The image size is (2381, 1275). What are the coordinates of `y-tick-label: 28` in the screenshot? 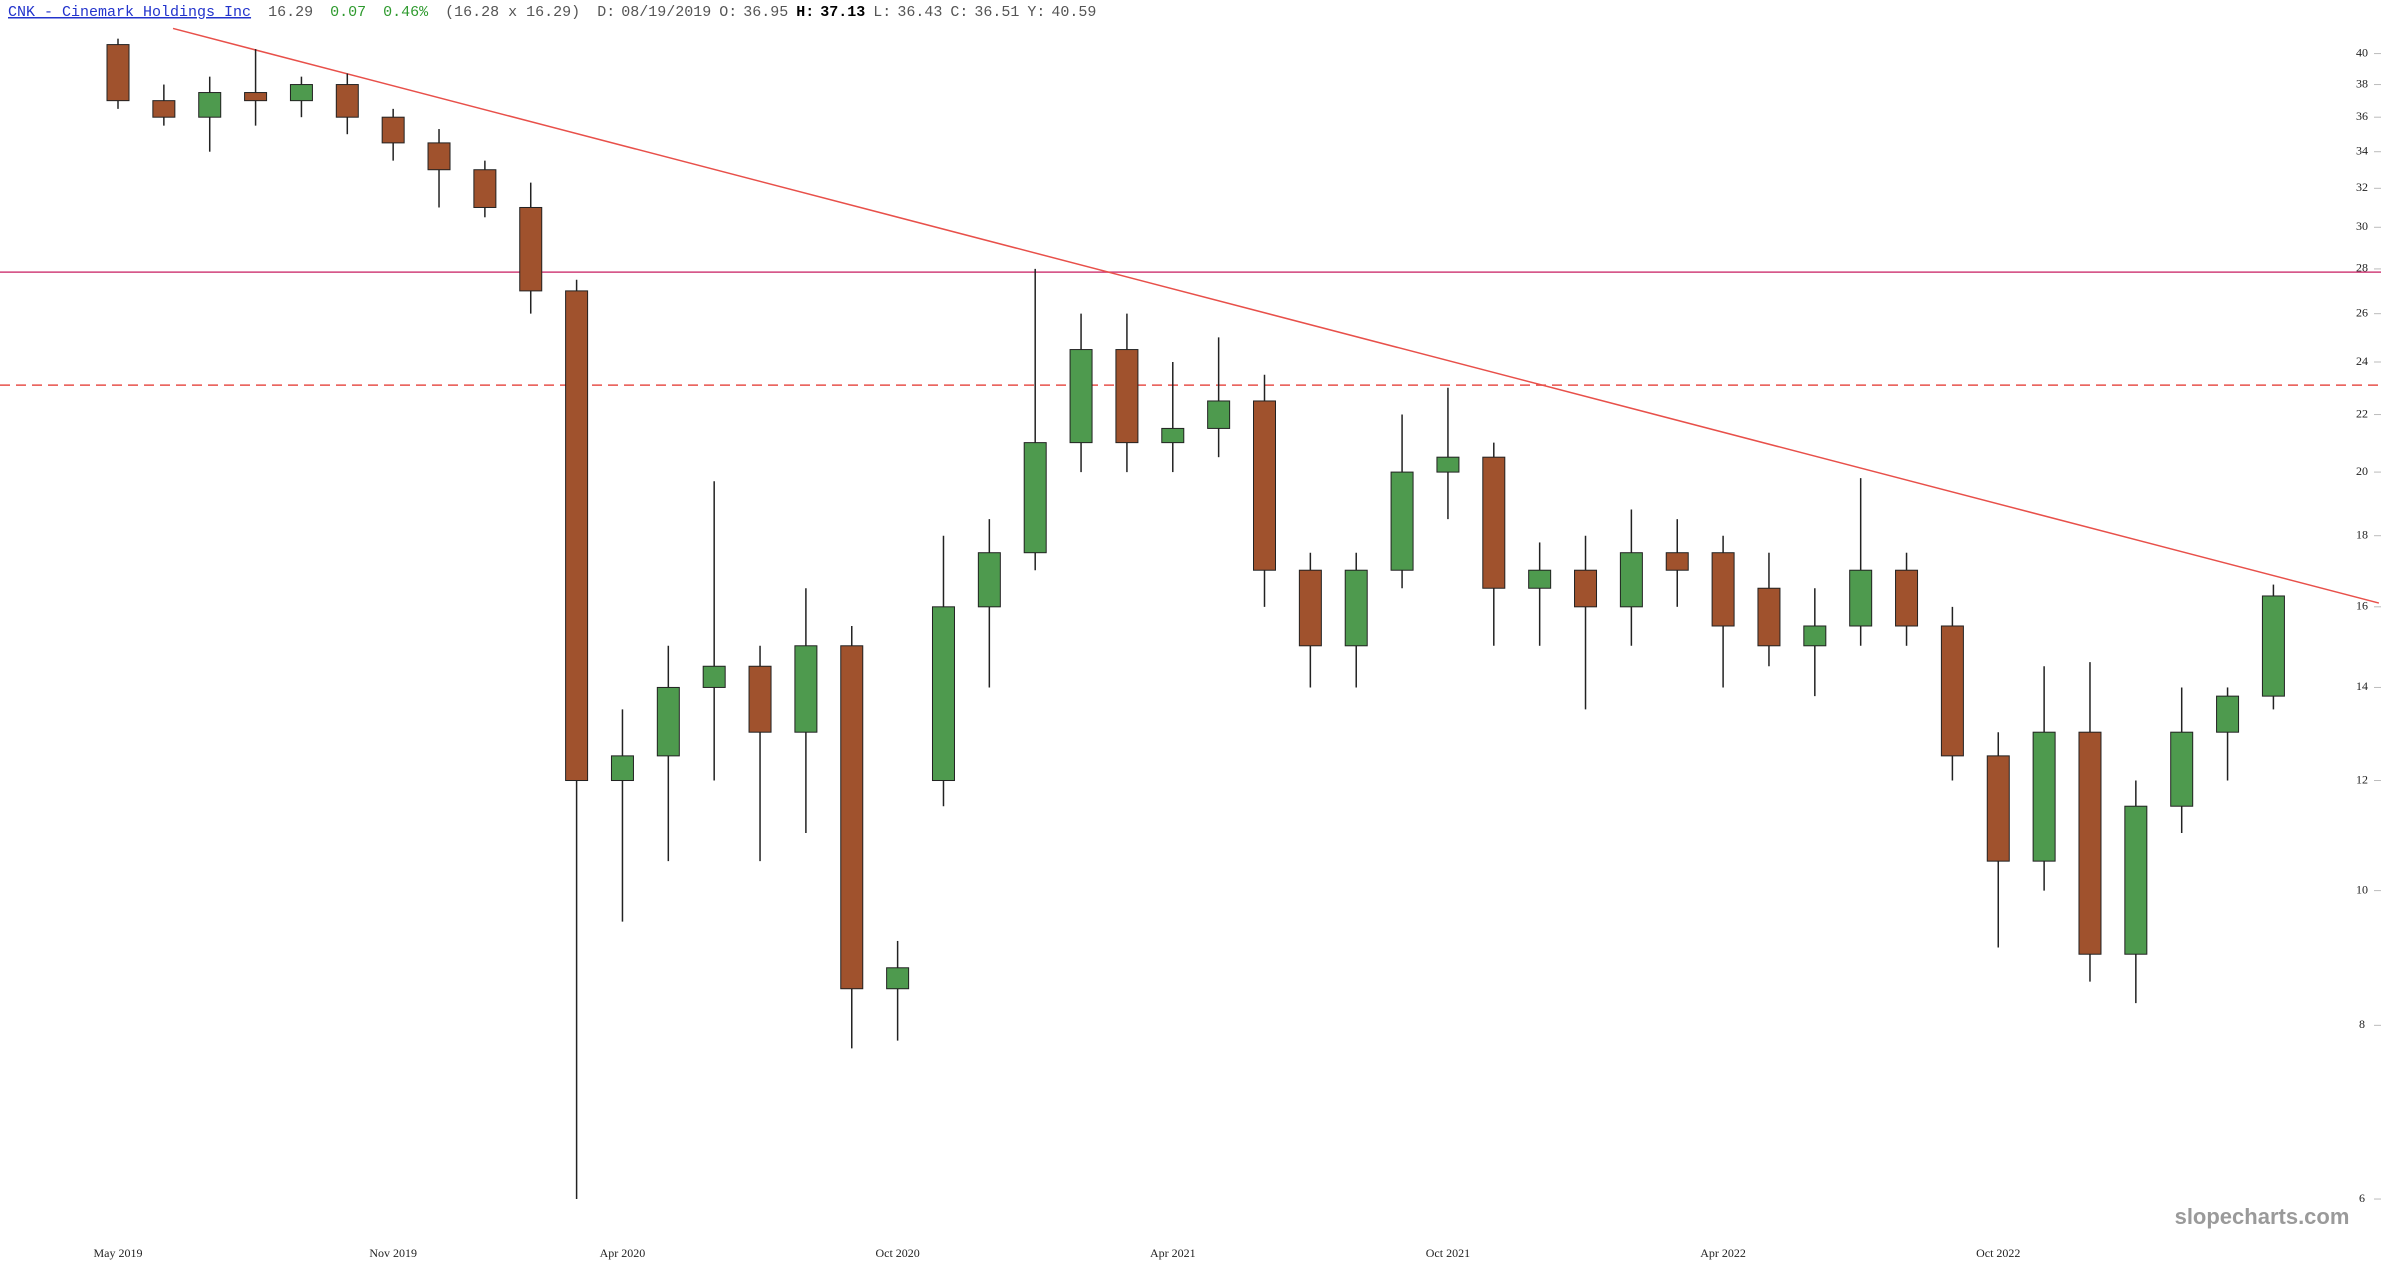 It's located at (2362, 268).